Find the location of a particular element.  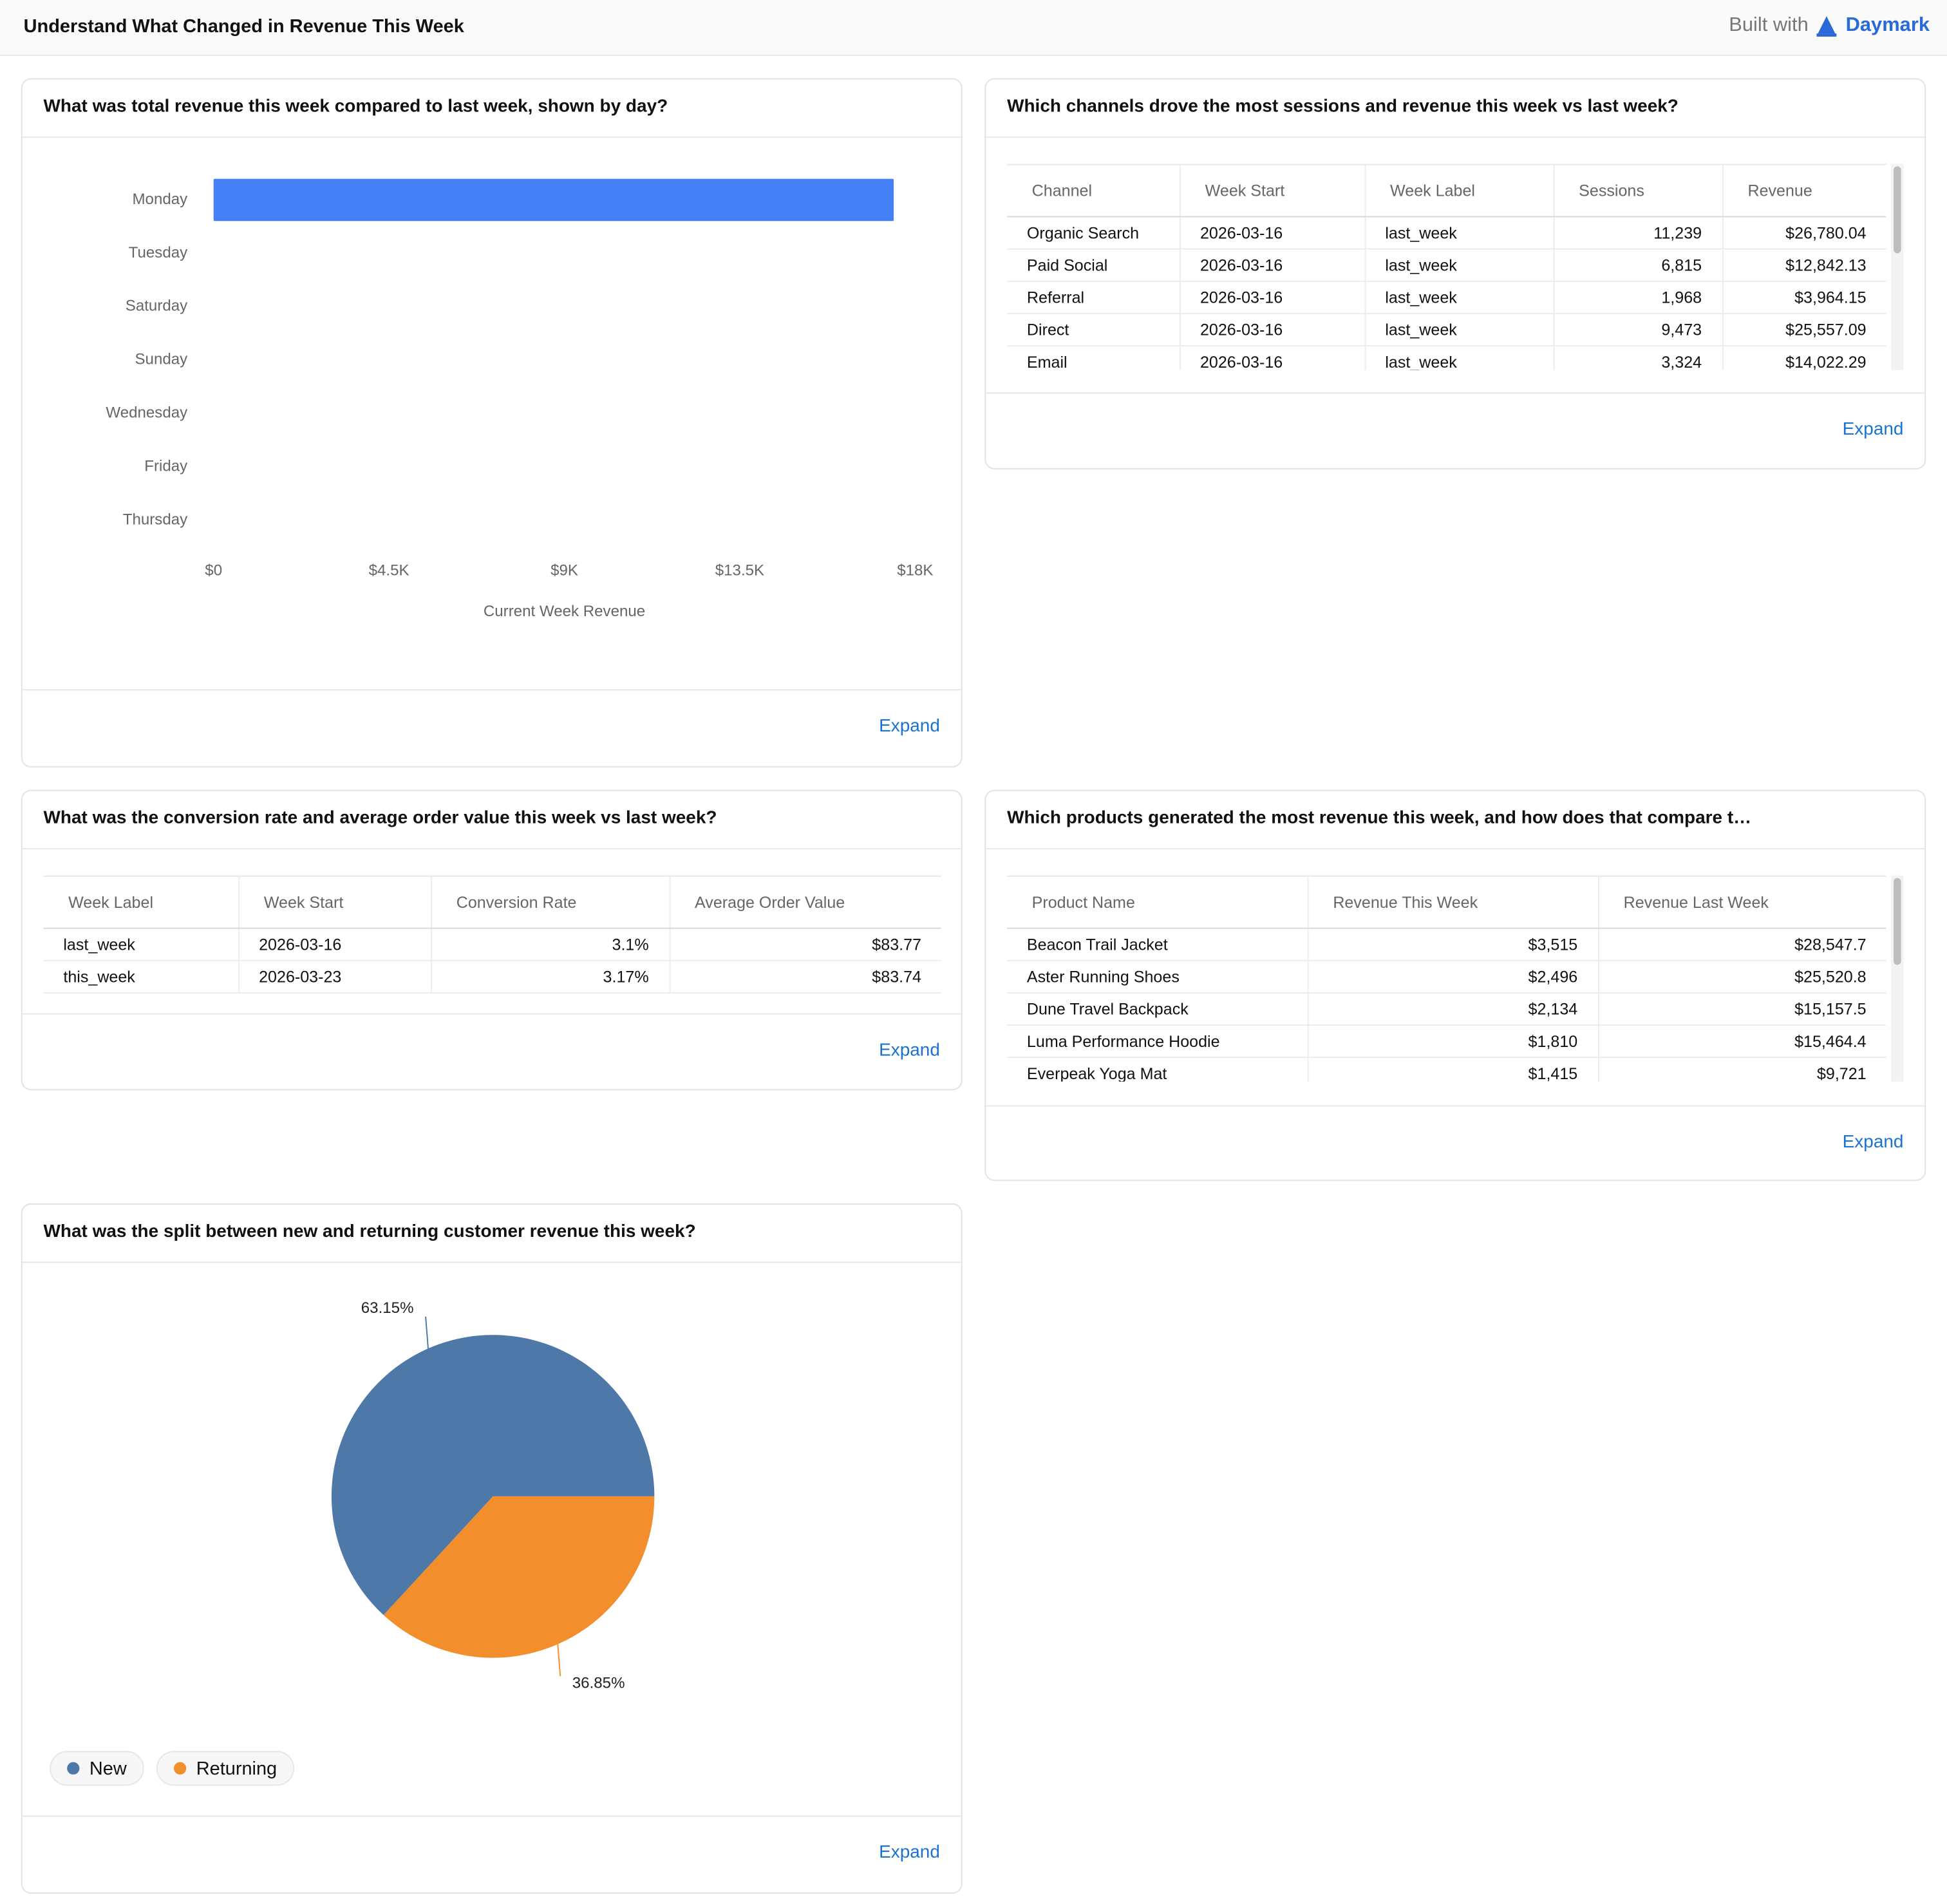

table-cell: $9,721 is located at coordinates (1742, 1069).